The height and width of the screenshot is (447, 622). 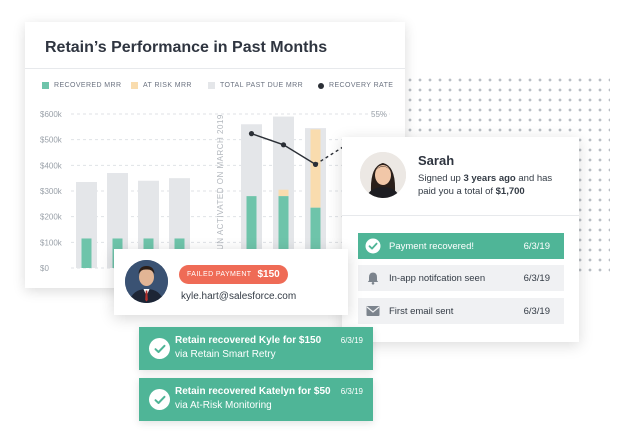 What do you see at coordinates (51, 165) in the screenshot?
I see `y-tick-label: $400k` at bounding box center [51, 165].